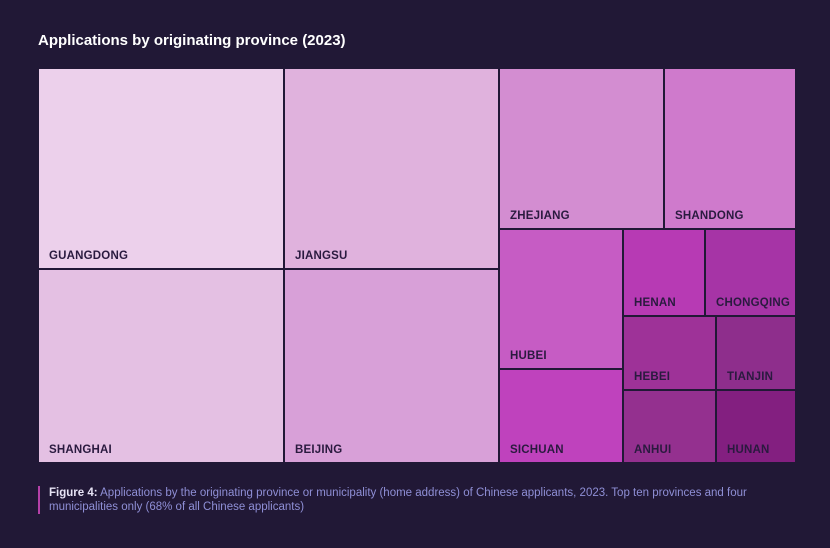 The image size is (830, 548). I want to click on treemap-tile-beijing: BEIJING, so click(391, 366).